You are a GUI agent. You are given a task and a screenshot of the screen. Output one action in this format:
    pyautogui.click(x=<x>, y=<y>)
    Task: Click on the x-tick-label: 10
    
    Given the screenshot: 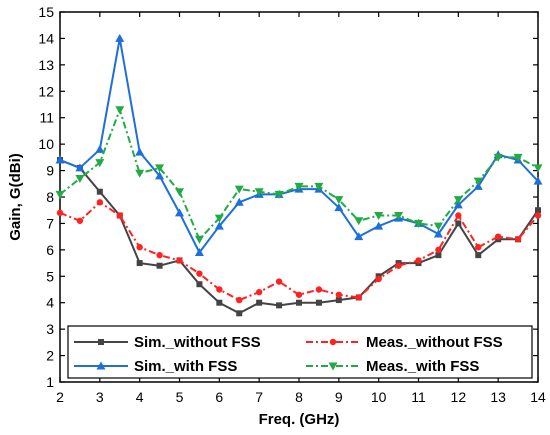 What is the action you would take?
    pyautogui.click(x=379, y=397)
    